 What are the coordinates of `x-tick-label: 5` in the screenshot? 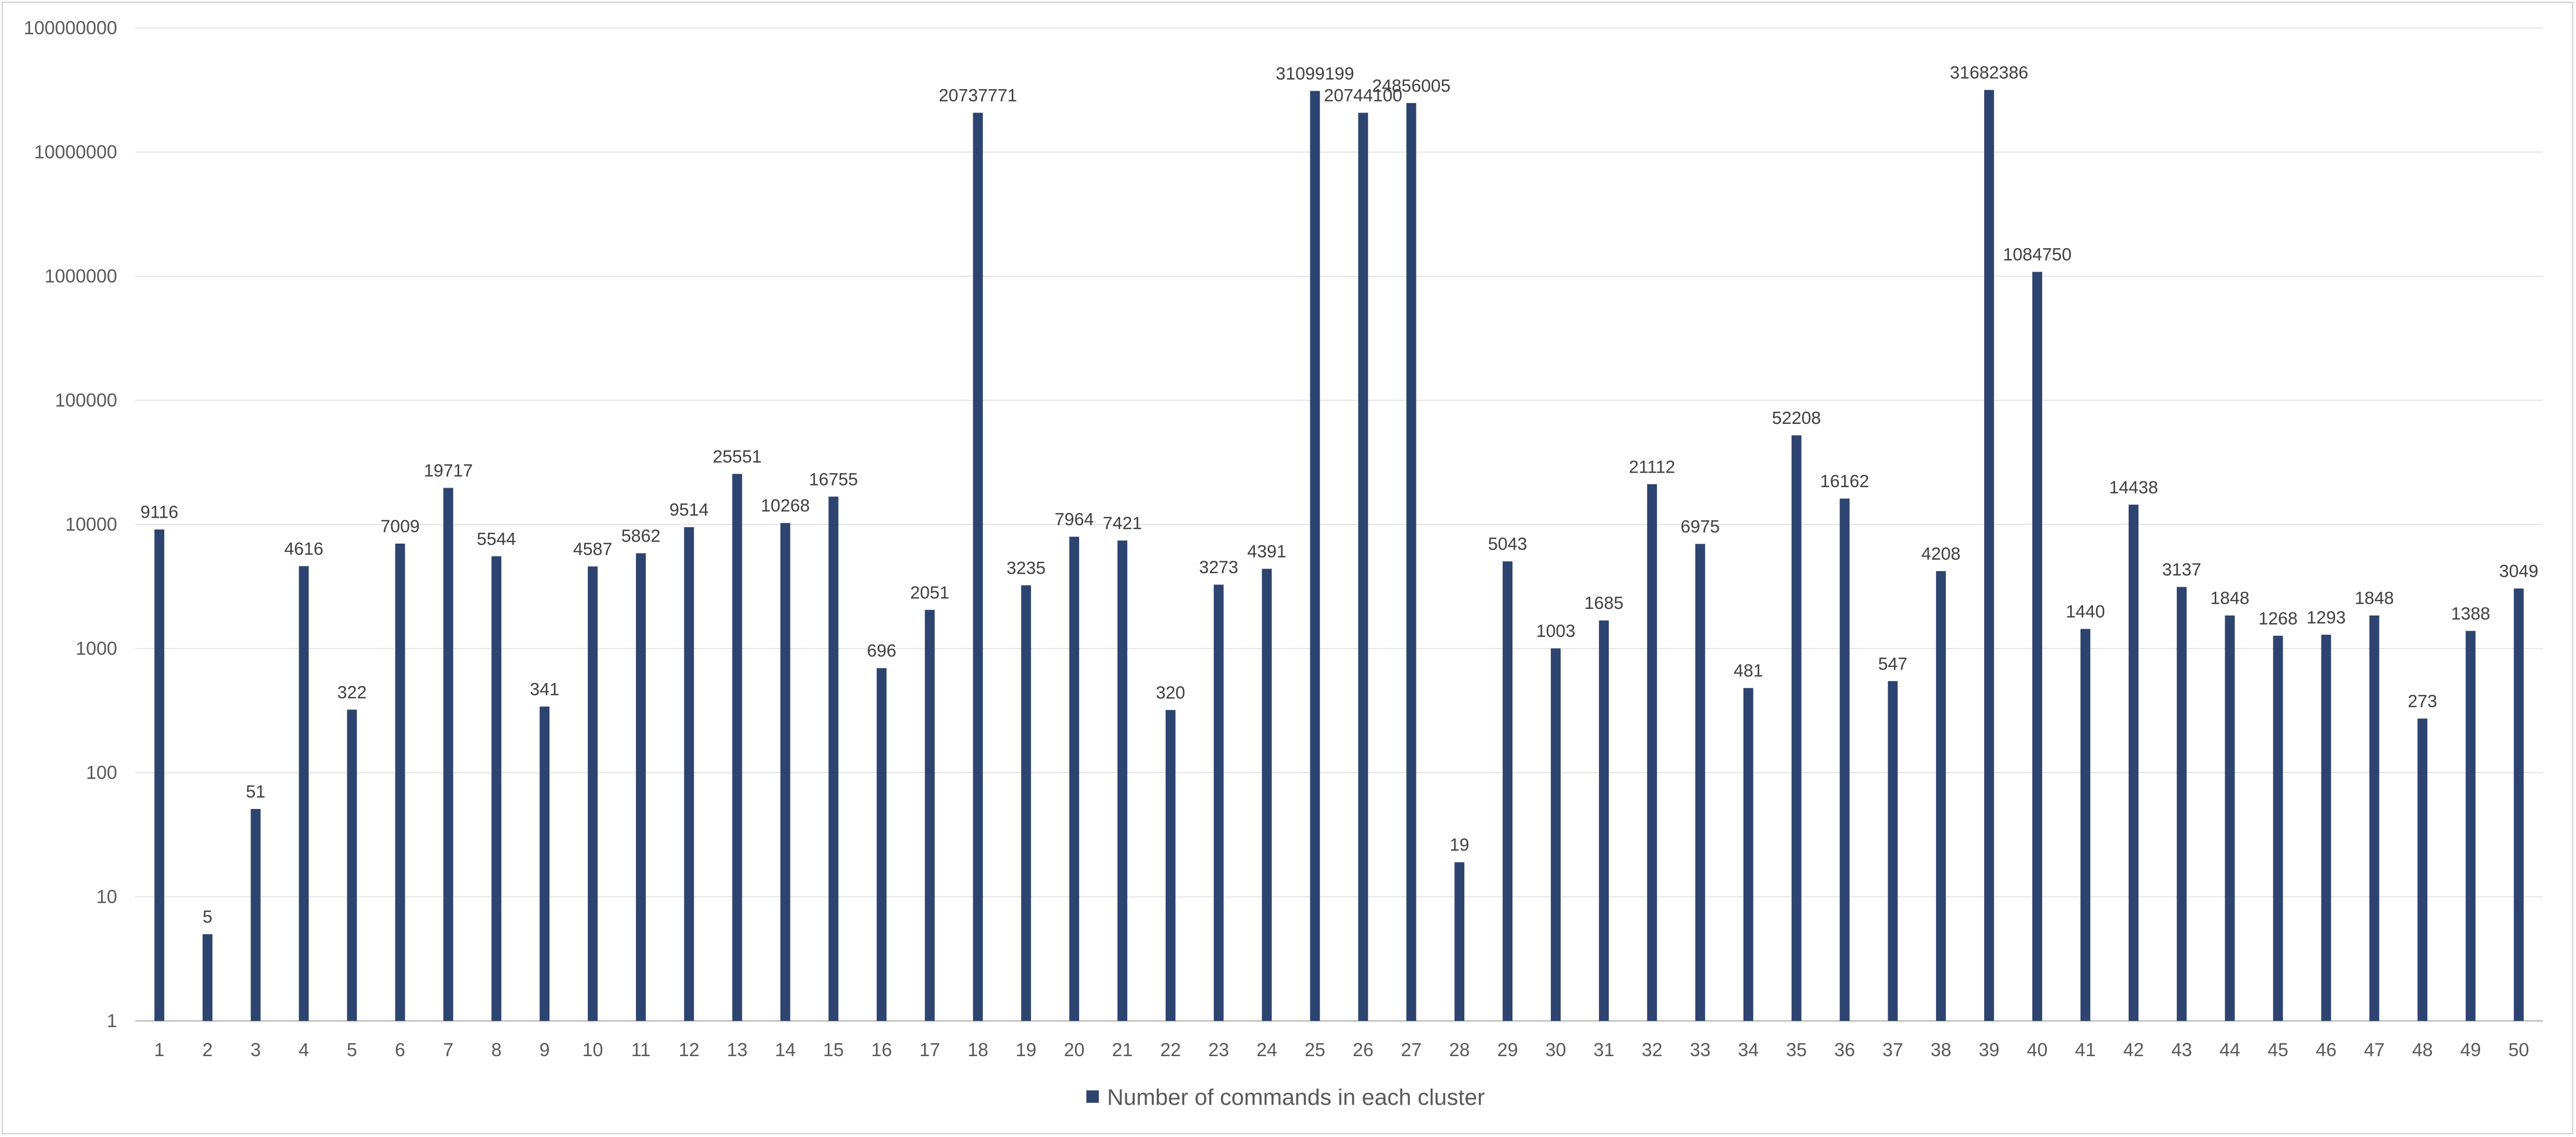 It's located at (352, 1049).